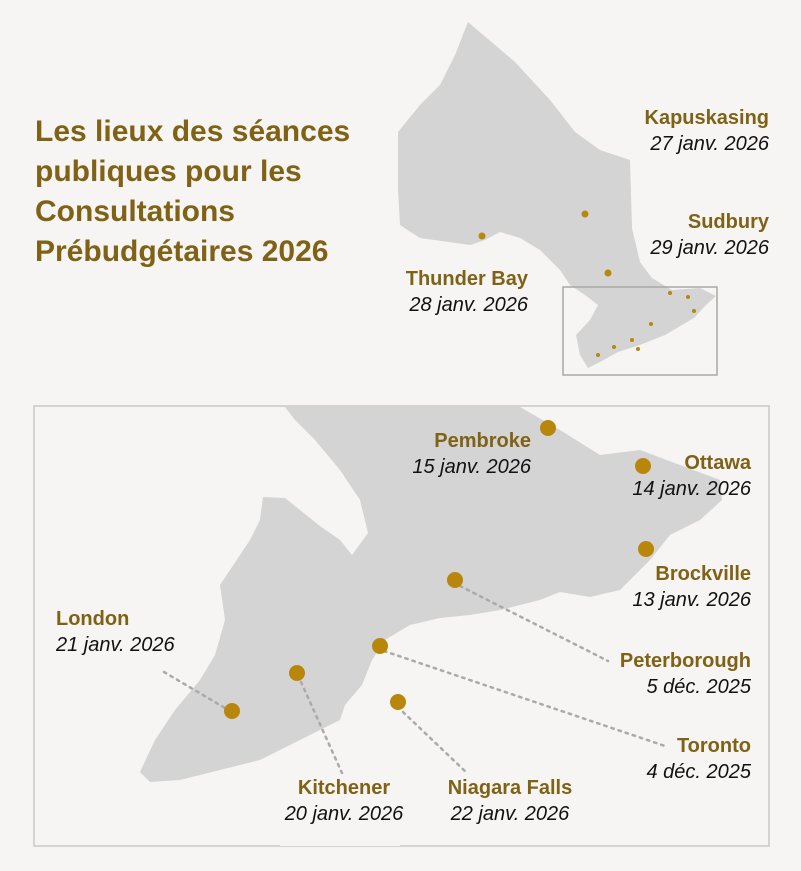 The width and height of the screenshot is (801, 871). I want to click on label-ottawa: Ottawa 14 janv. 2026, so click(691, 476).